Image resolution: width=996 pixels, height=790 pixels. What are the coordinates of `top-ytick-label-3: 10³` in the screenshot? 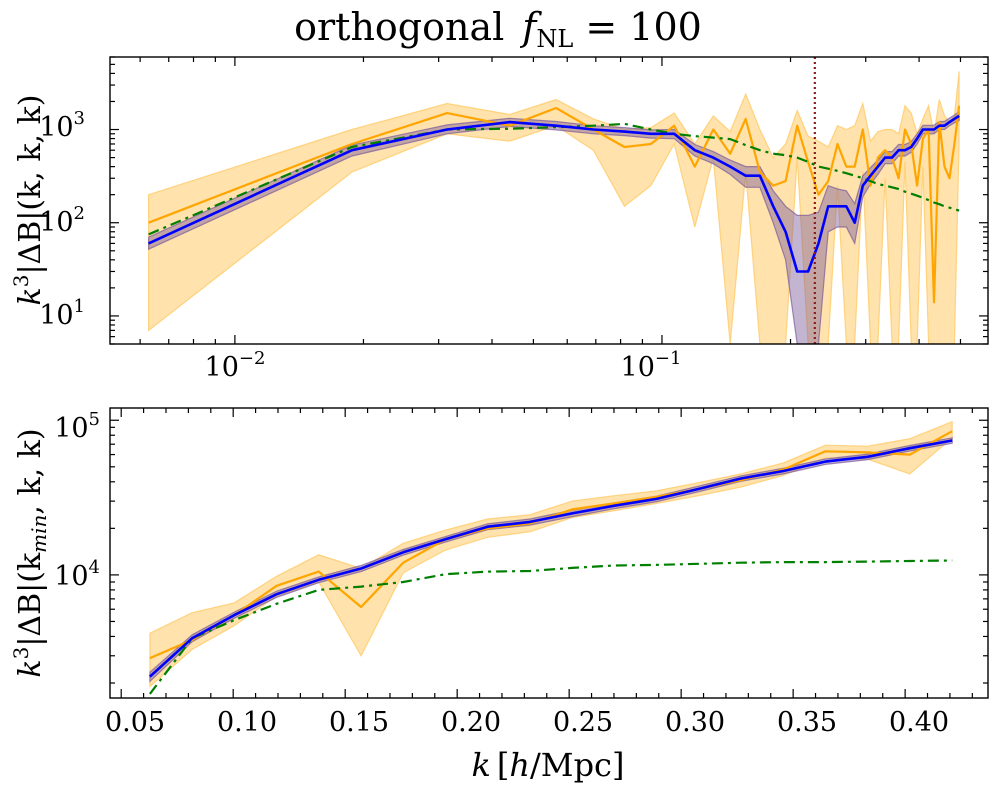 It's located at (62, 125).